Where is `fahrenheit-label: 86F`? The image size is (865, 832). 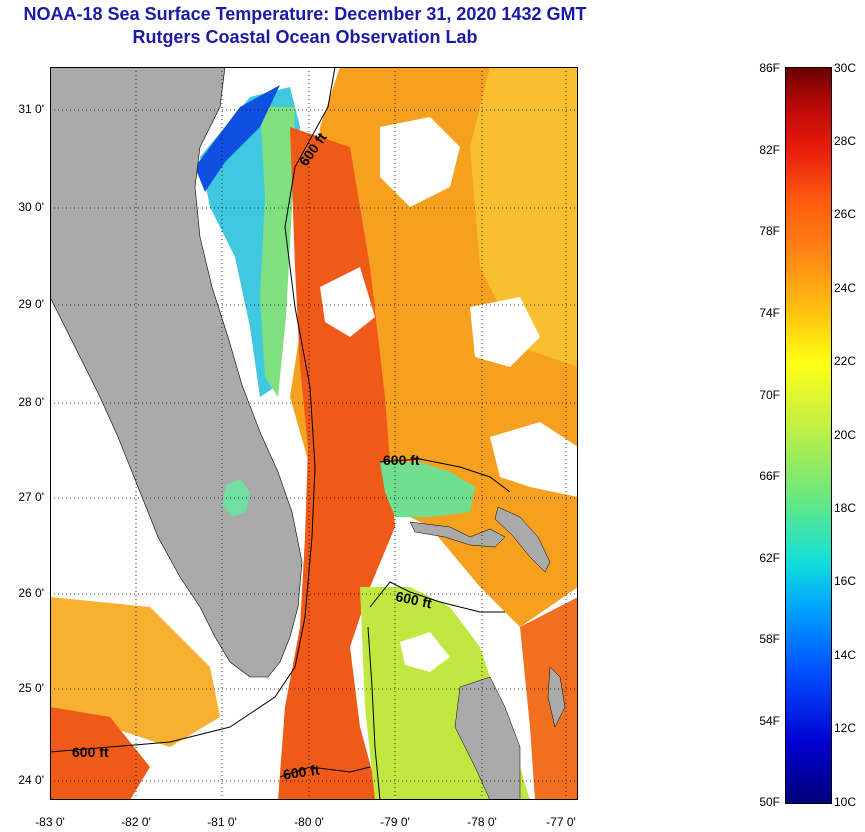 fahrenheit-label: 86F is located at coordinates (769, 68).